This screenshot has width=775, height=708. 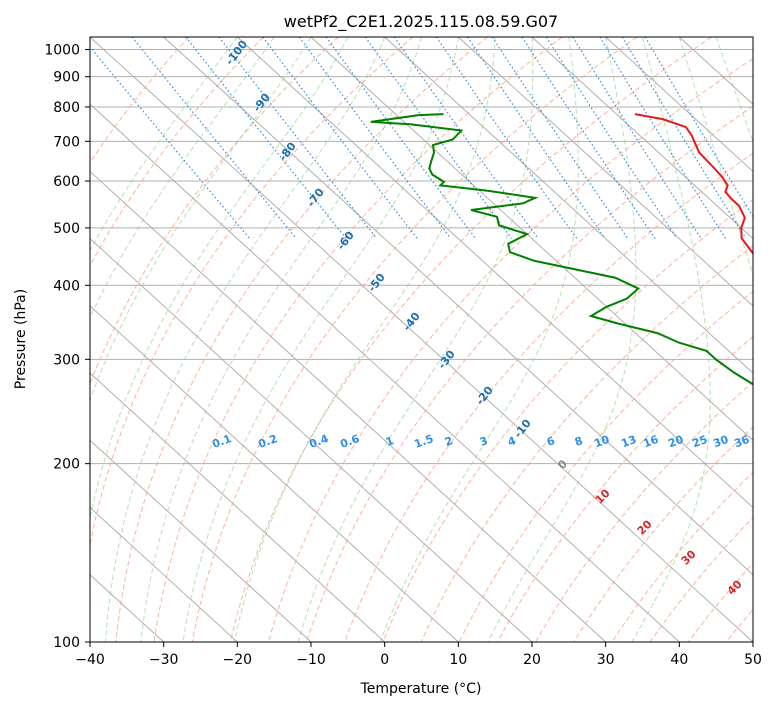 What do you see at coordinates (221, 441) in the screenshot?
I see `mixing-ratio-label: 0.1` at bounding box center [221, 441].